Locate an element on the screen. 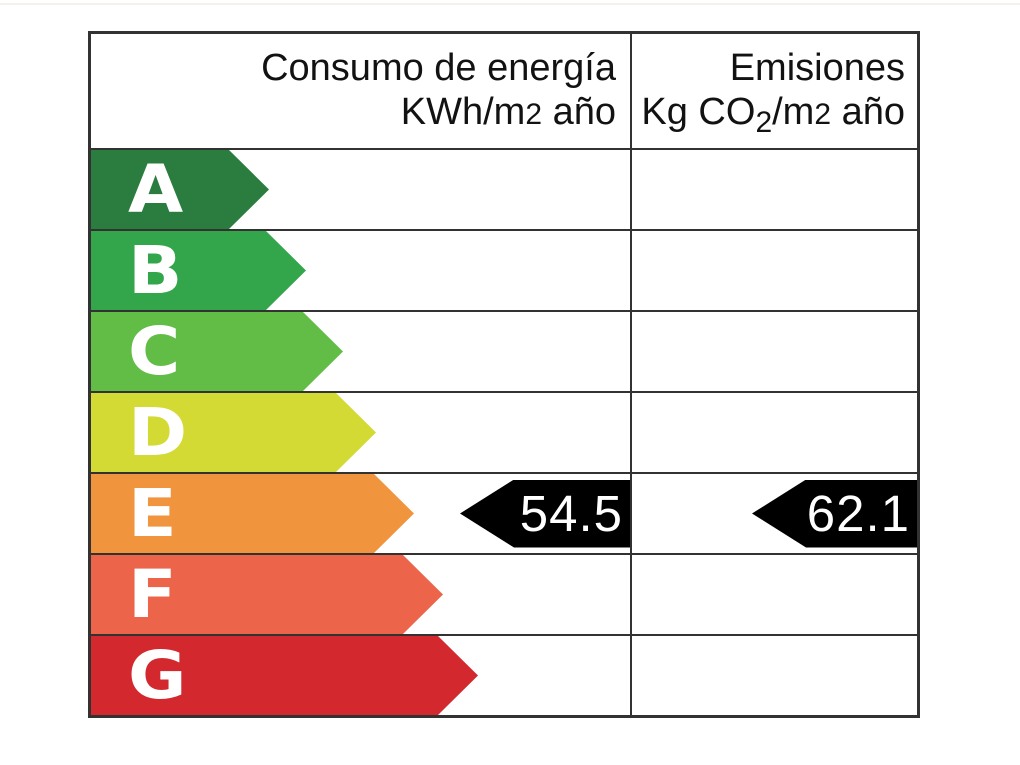  rating-arrow-a: A is located at coordinates (180, 189).